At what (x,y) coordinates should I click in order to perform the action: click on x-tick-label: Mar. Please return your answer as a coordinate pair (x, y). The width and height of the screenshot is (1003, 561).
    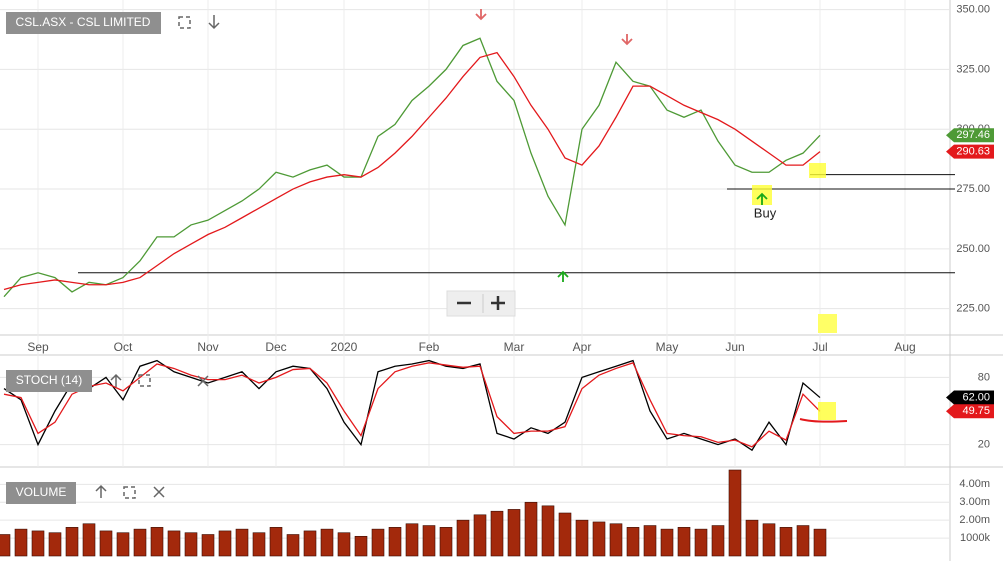
    Looking at the image, I should click on (514, 347).